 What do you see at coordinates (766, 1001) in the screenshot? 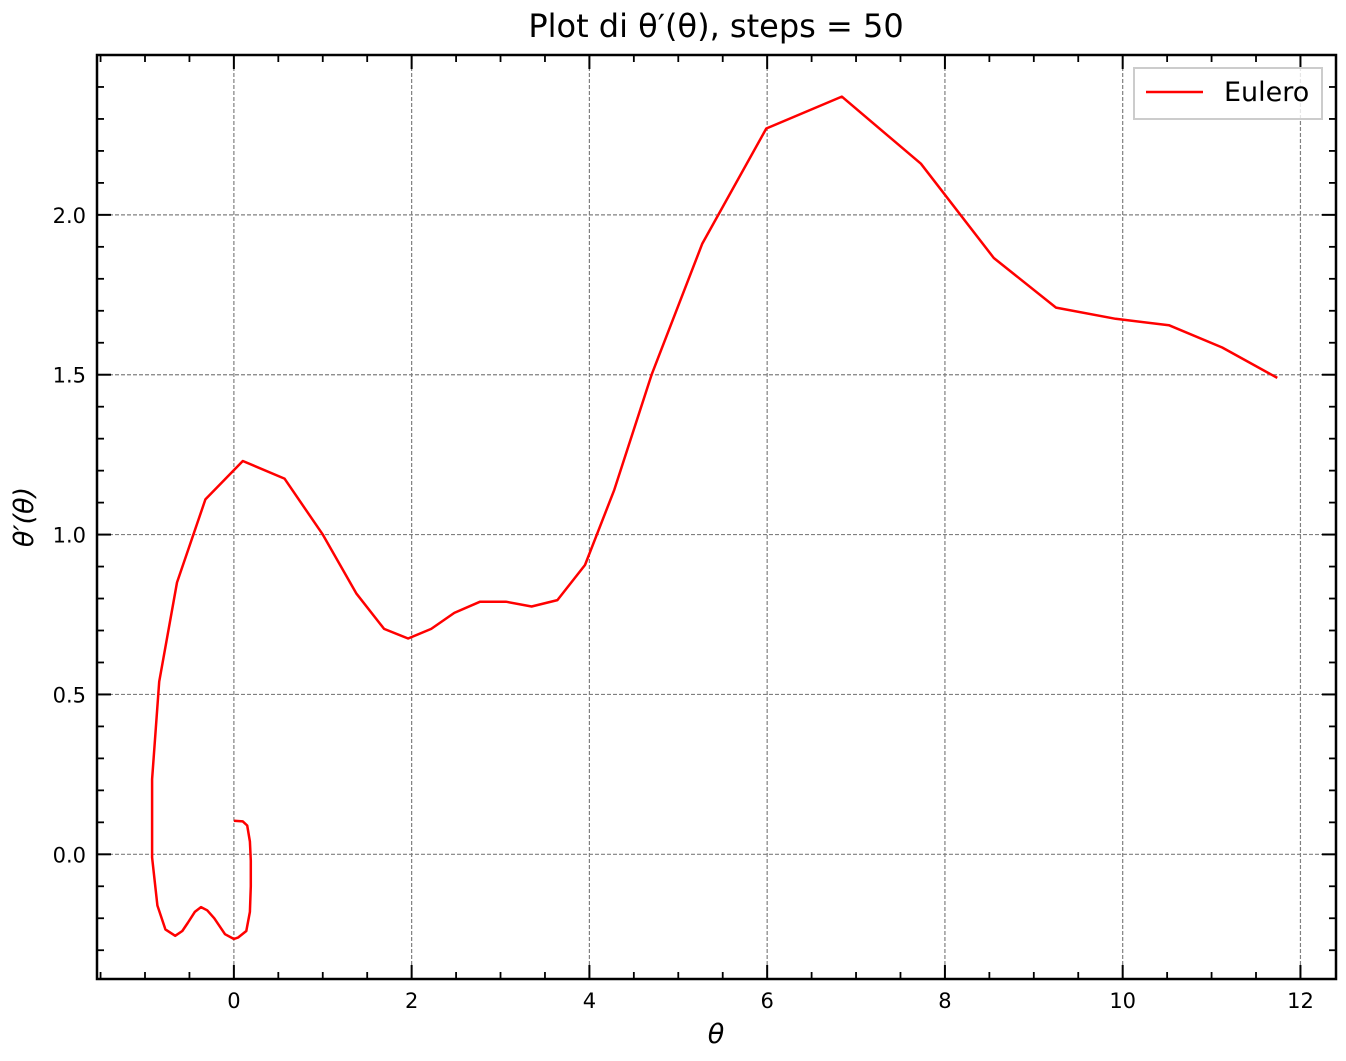
I see `x-tick-label: 6` at bounding box center [766, 1001].